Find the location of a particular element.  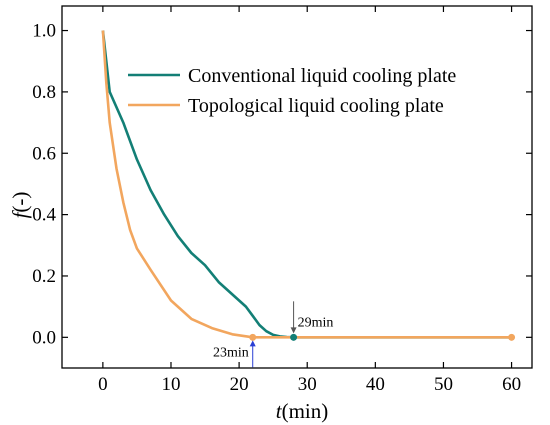

y-axis-label: f(-) is located at coordinates (20, 205).